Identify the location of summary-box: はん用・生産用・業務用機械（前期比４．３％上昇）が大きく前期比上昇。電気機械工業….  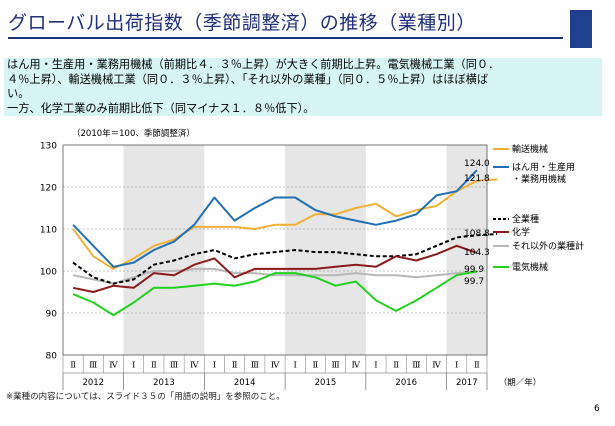
(303, 87).